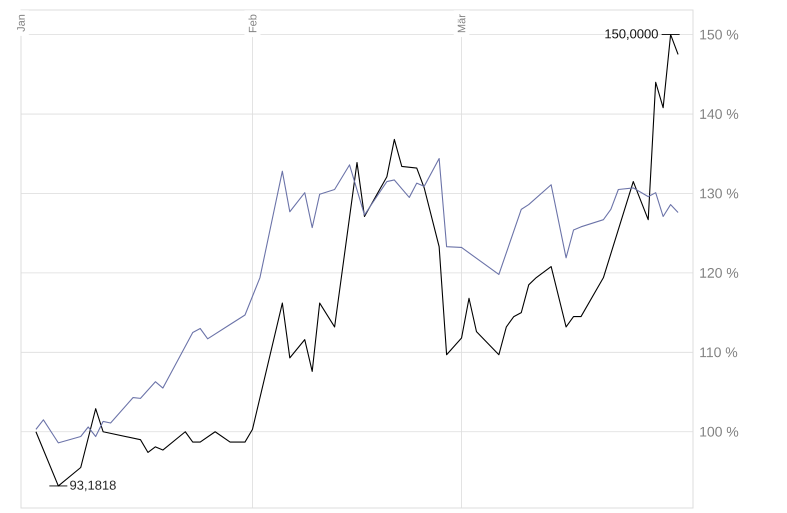 The image size is (787, 513). Describe the element at coordinates (719, 35) in the screenshot. I see `y-tick-label: 150 %` at that location.